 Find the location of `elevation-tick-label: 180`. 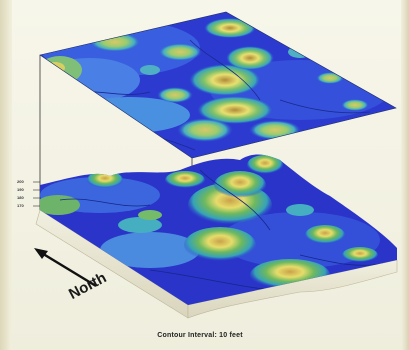

elevation-tick-label: 180 is located at coordinates (20, 197).